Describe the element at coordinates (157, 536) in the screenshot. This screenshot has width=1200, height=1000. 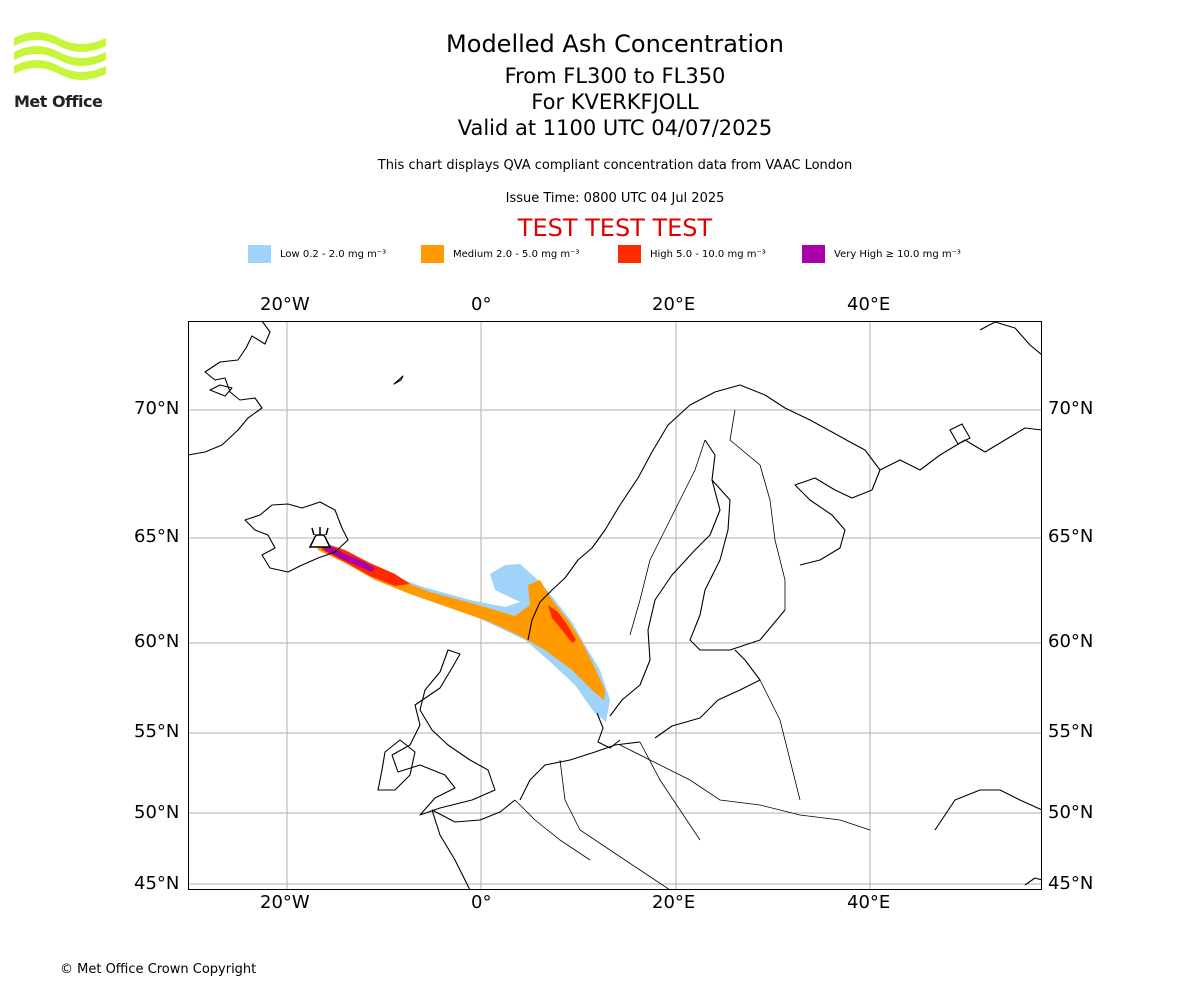
I see `lat-label-left-65n: 65°N` at that location.